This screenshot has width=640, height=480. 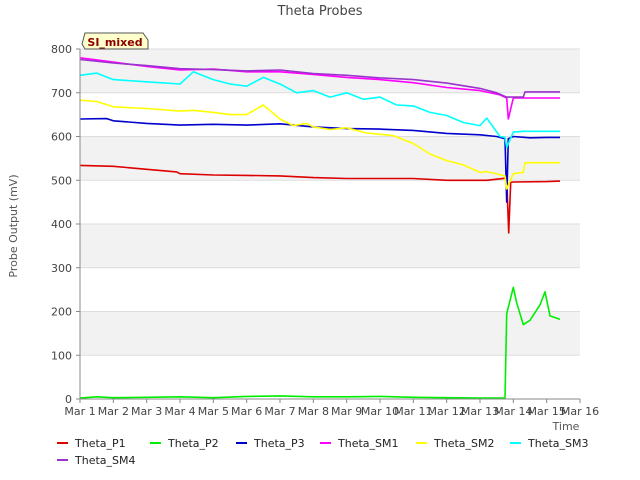 I want to click on x-tick-label: Mar 10, so click(x=380, y=411).